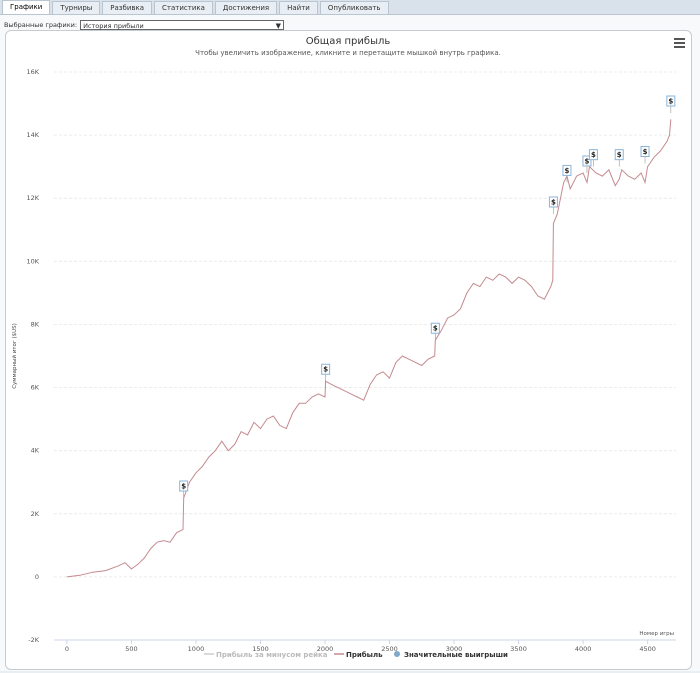 The height and width of the screenshot is (673, 700). What do you see at coordinates (32, 135) in the screenshot?
I see `y-tick-label: 14K` at bounding box center [32, 135].